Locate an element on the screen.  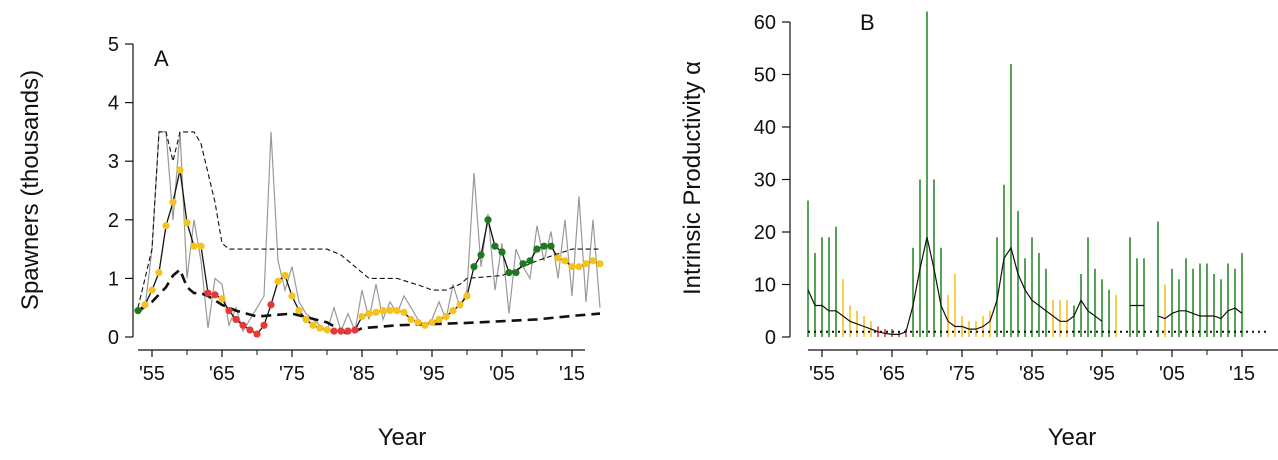
panel-b-y-tick-label: 60 is located at coordinates (765, 23).